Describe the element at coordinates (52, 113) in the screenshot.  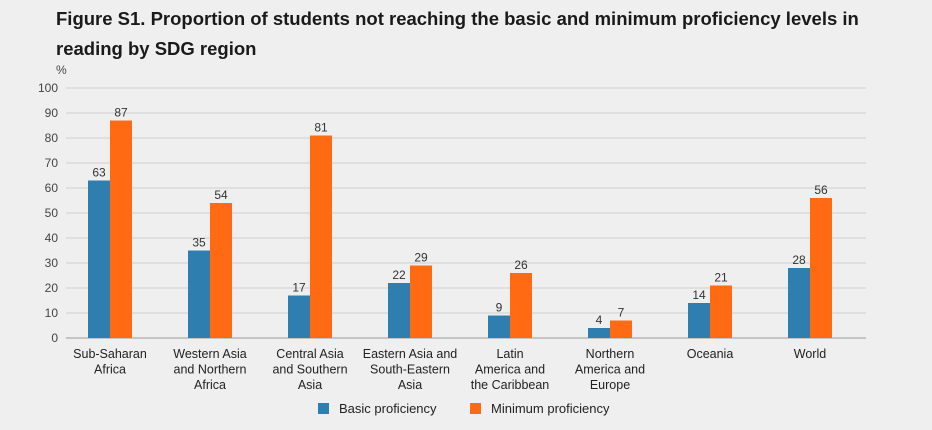
I see `y-tick-label: 90` at that location.